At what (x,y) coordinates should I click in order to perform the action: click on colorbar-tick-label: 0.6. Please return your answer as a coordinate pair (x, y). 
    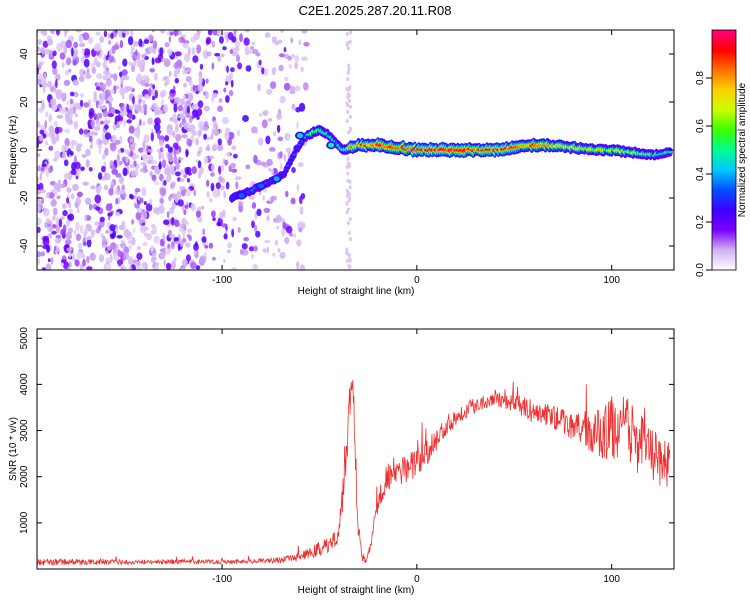
    Looking at the image, I should click on (700, 126).